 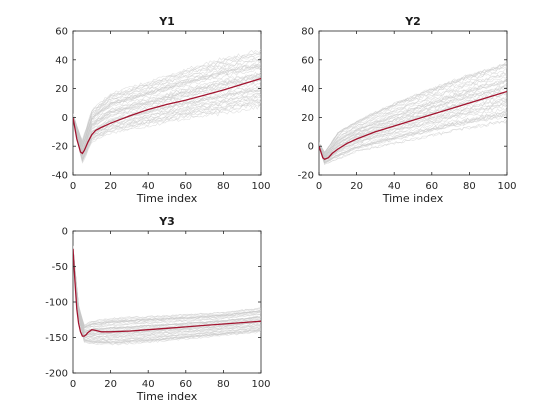 I want to click on y-tick-label: -150, so click(x=56, y=338).